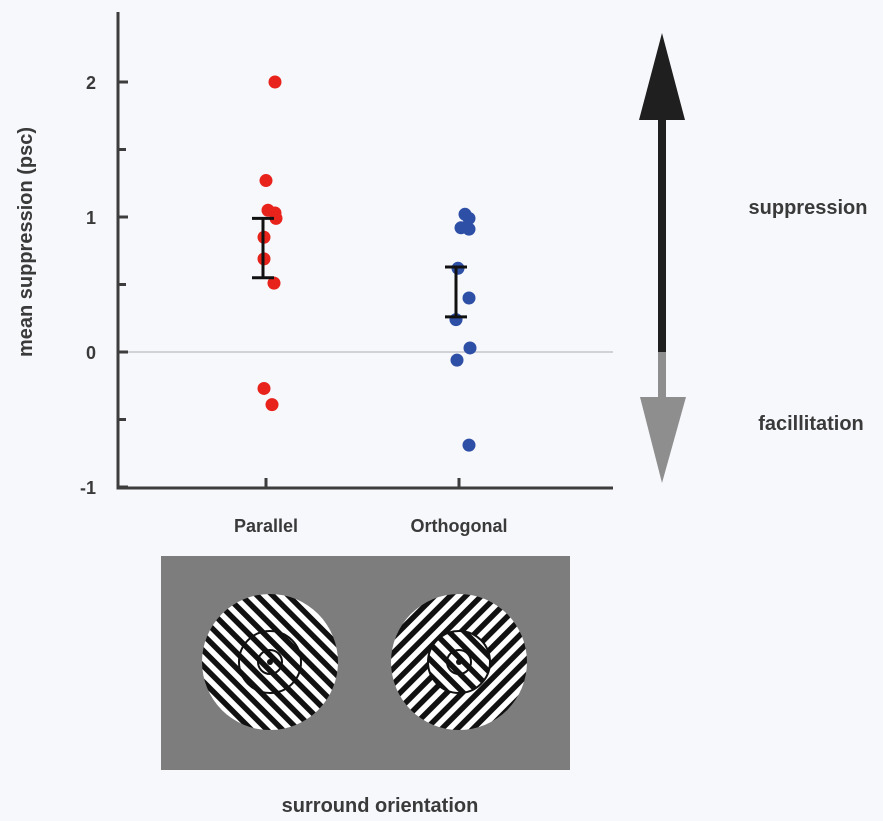 The image size is (883, 821). I want to click on category-label-parallel: Parallel, so click(266, 526).